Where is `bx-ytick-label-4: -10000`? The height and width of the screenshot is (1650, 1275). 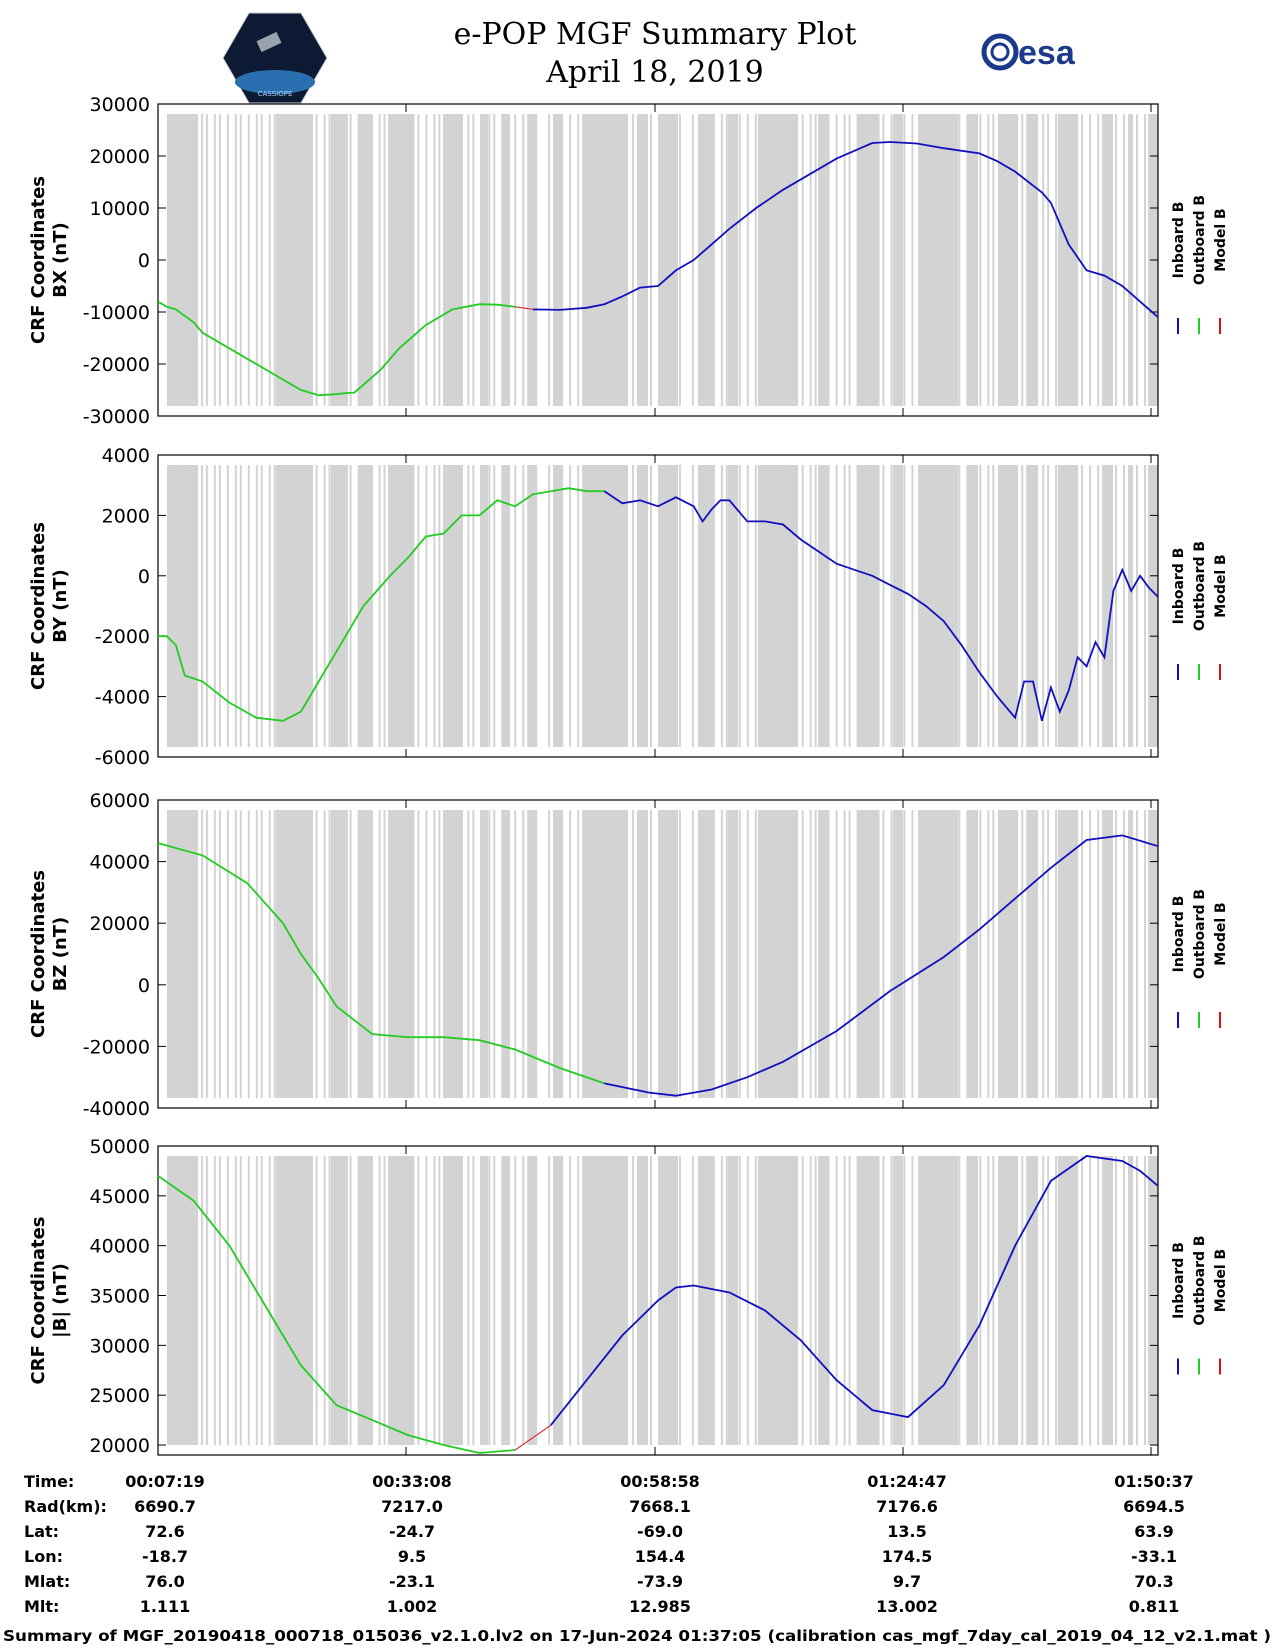 bx-ytick-label-4: -10000 is located at coordinates (116, 313).